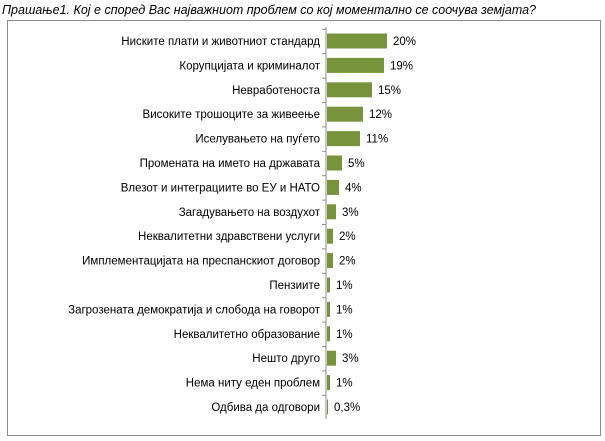 The height and width of the screenshot is (441, 605). I want to click on value-label: 12%, so click(380, 115).